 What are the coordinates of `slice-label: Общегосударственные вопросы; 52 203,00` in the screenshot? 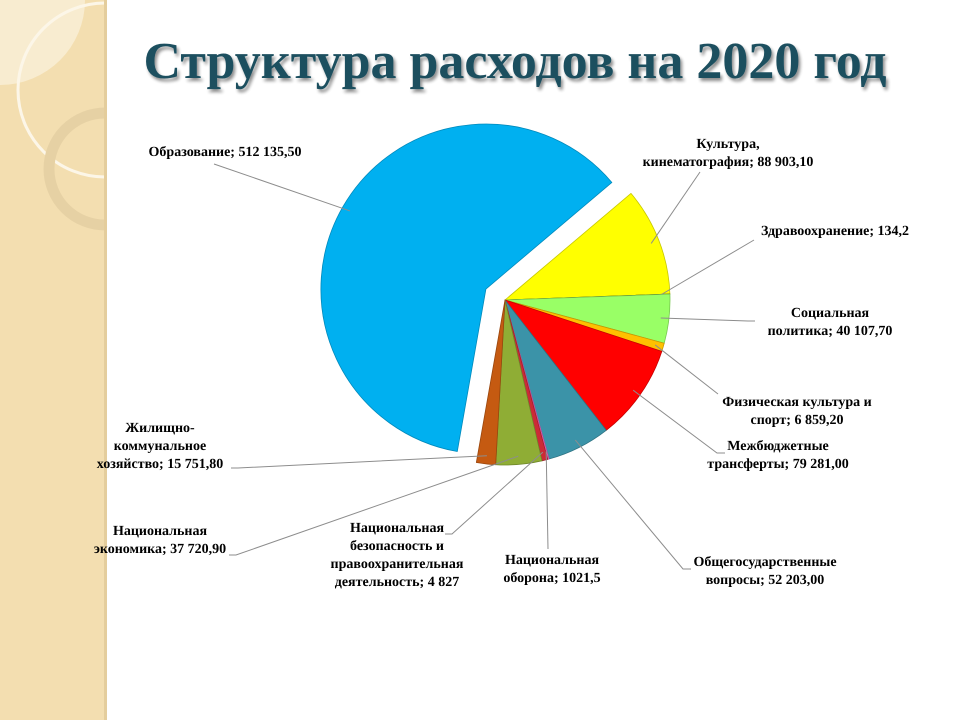 It's located at (765, 571).